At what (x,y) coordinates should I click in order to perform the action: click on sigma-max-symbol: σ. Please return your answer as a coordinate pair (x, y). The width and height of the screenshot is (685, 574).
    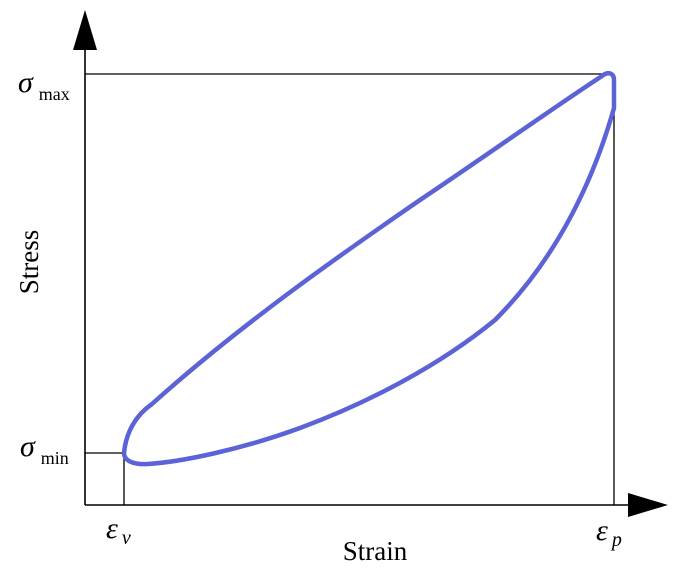
    Looking at the image, I should click on (26, 82).